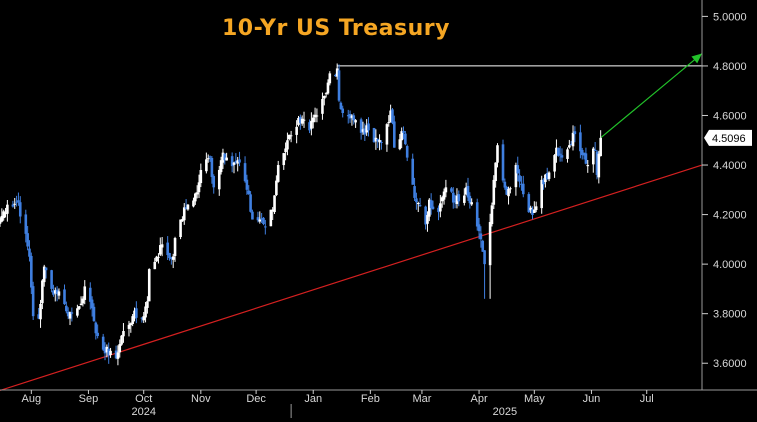 This screenshot has height=422, width=757. Describe the element at coordinates (730, 116) in the screenshot. I see `y-tick-label: 4.6000` at that location.